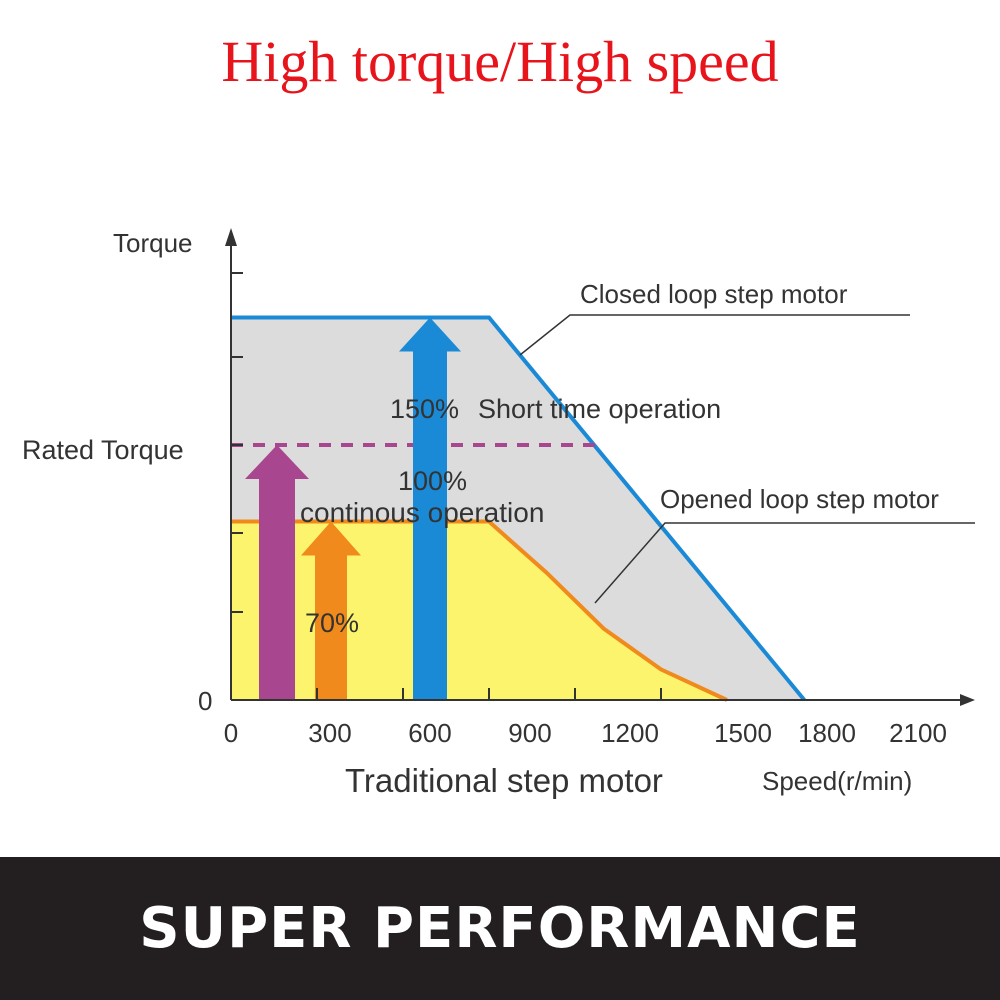 The height and width of the screenshot is (1000, 1000). Describe the element at coordinates (103, 450) in the screenshot. I see `rated-torque-label: Rated Torque` at that location.